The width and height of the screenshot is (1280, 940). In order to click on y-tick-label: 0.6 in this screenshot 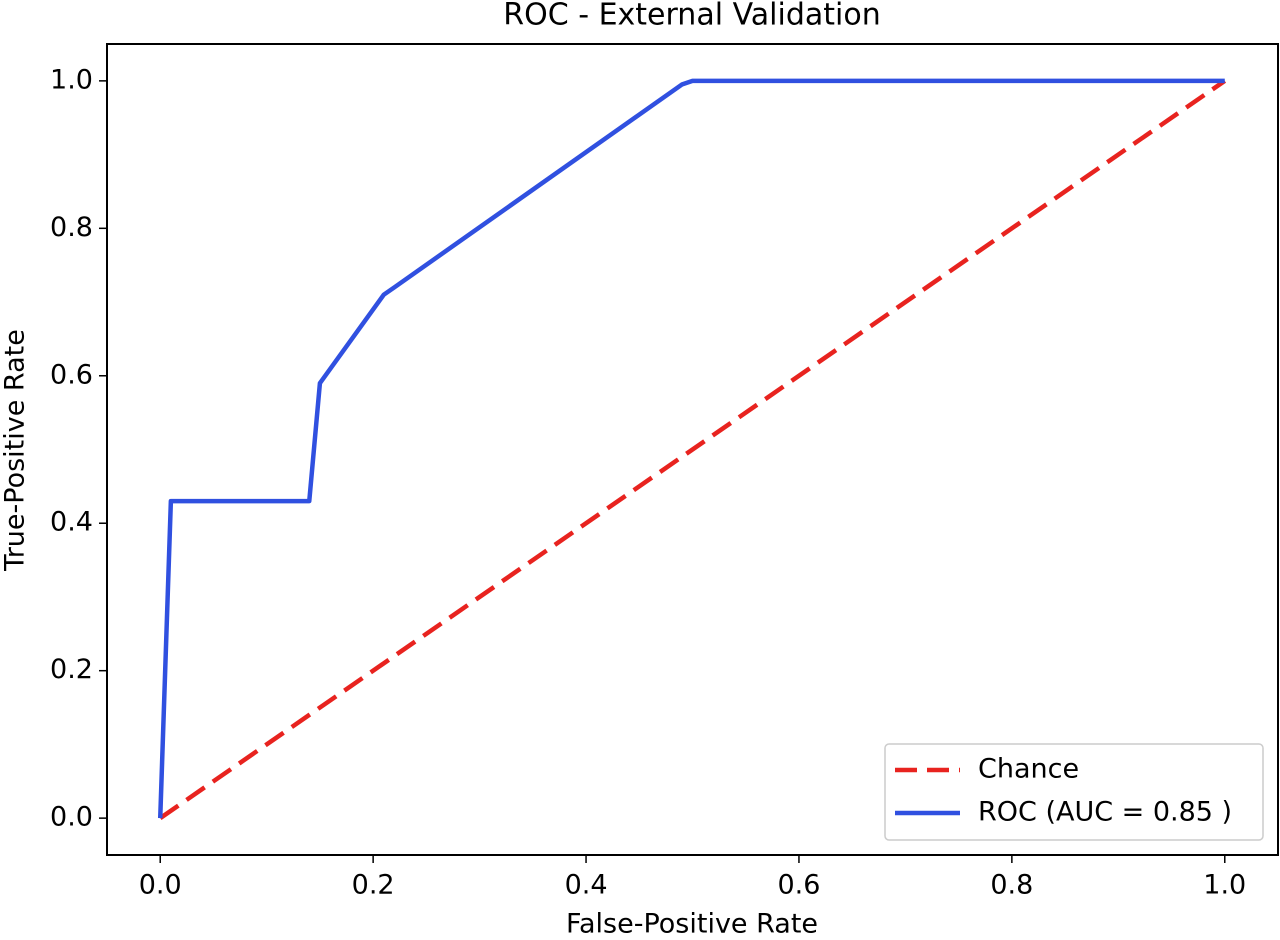, I will do `click(71, 374)`.